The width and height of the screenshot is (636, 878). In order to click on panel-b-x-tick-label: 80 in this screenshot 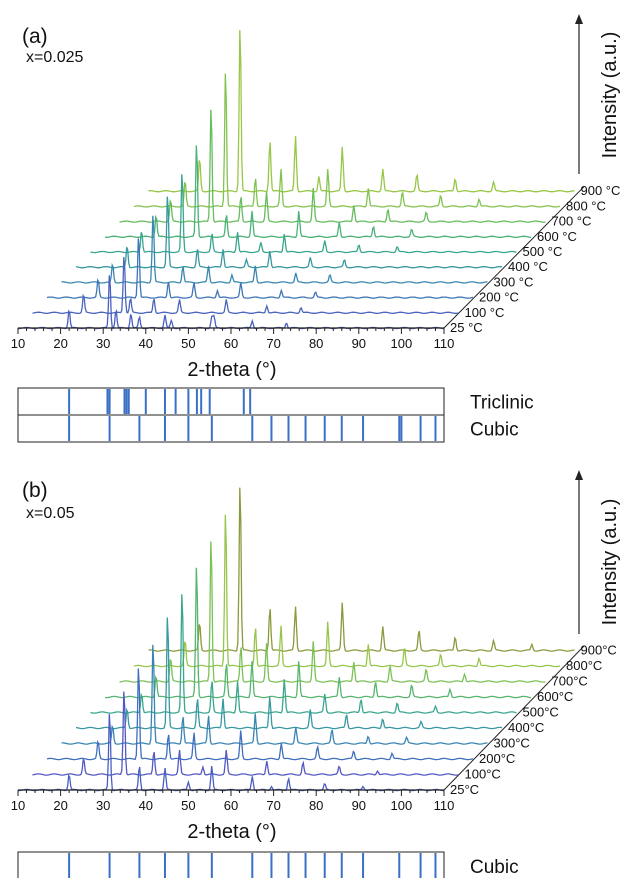, I will do `click(316, 805)`.